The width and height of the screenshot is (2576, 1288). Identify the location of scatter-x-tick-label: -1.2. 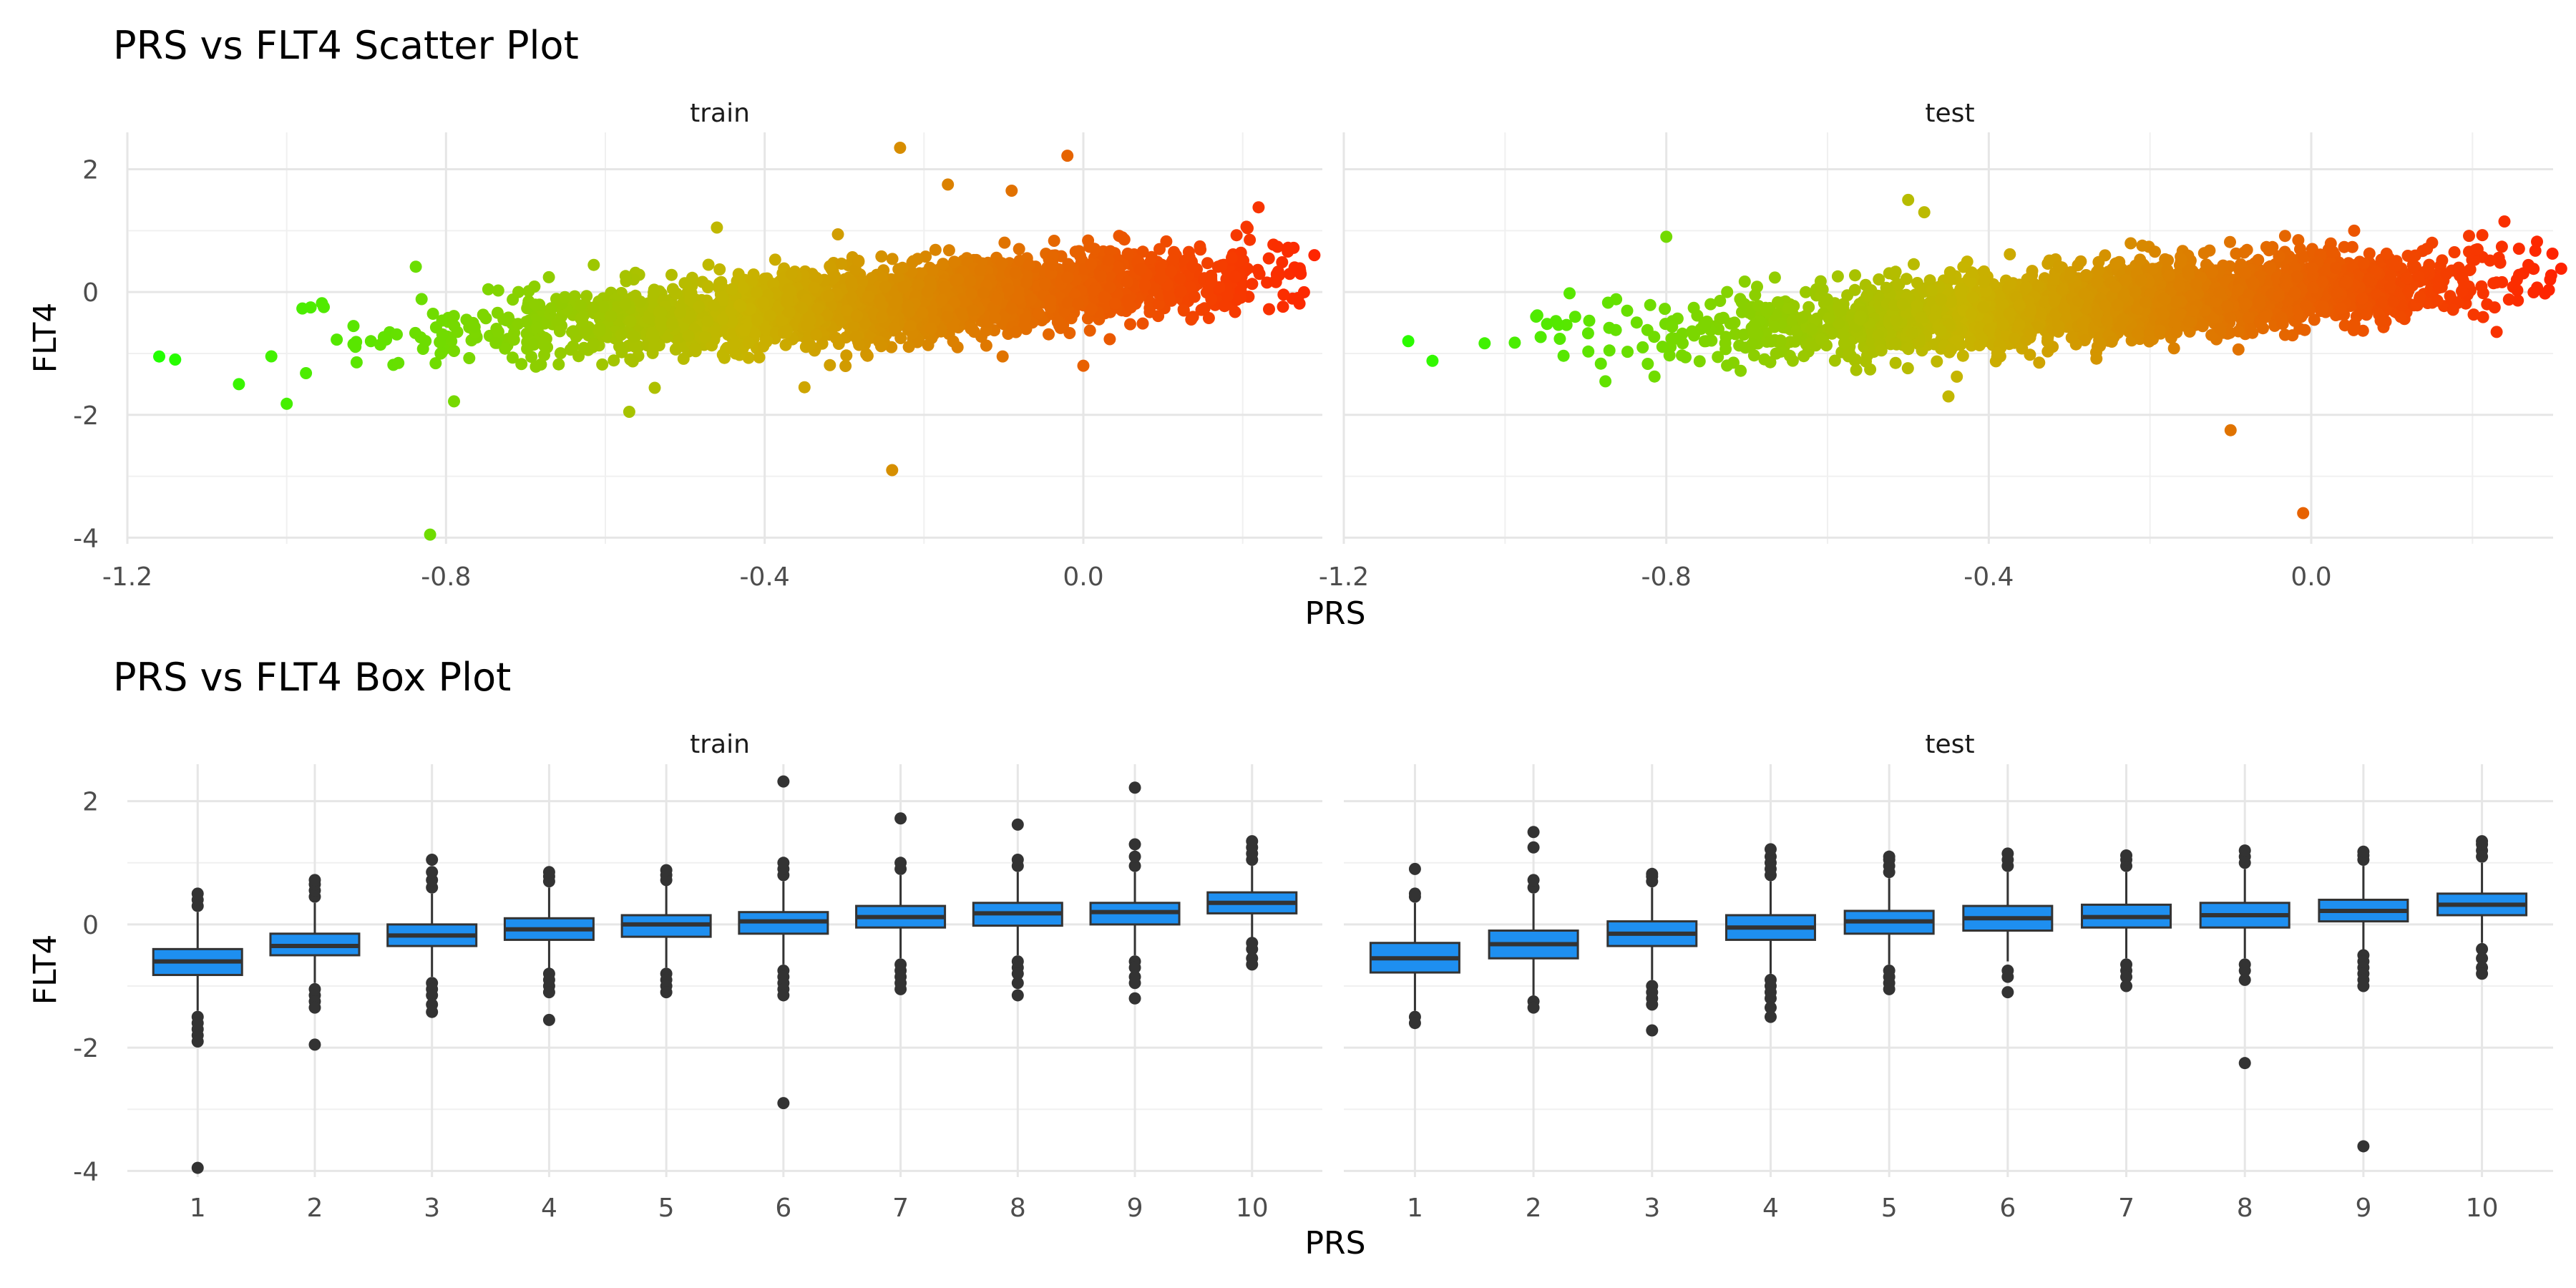
(1344, 577).